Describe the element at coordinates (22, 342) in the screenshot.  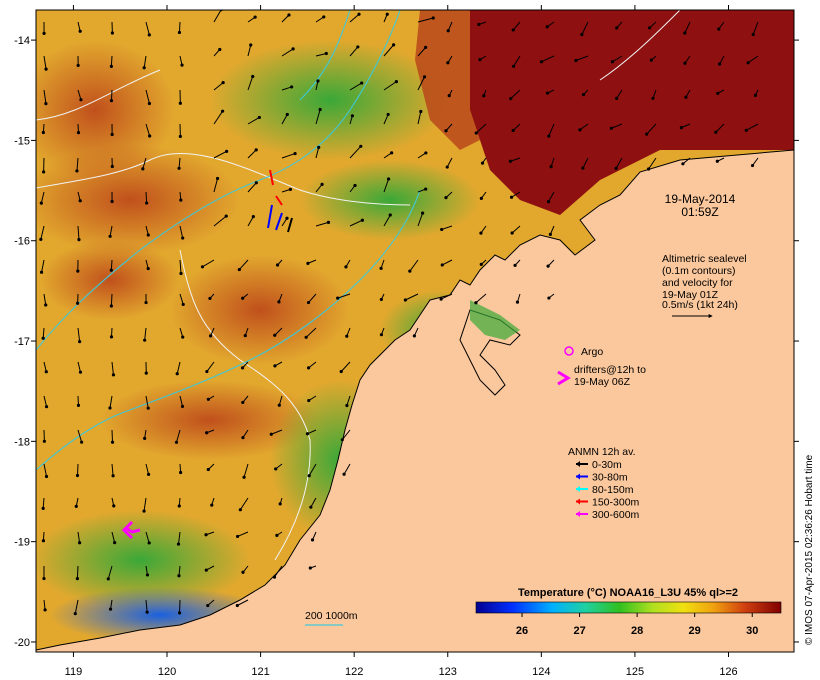
I see `lat-tick-label: -17` at that location.